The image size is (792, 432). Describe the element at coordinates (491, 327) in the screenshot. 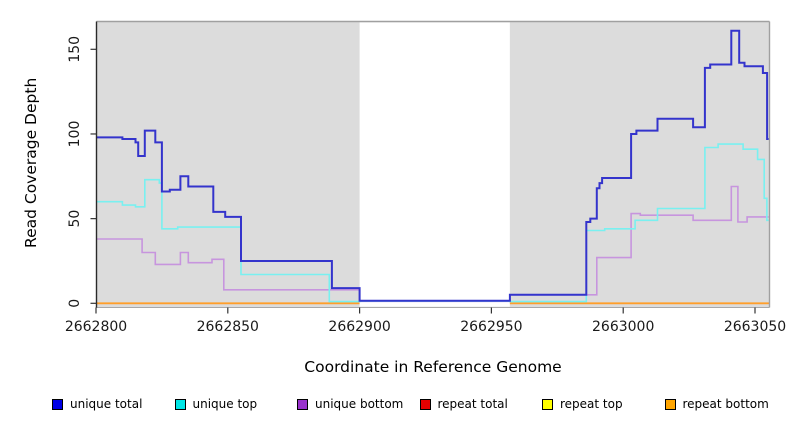

I see `x-tick-label: 2662950` at that location.